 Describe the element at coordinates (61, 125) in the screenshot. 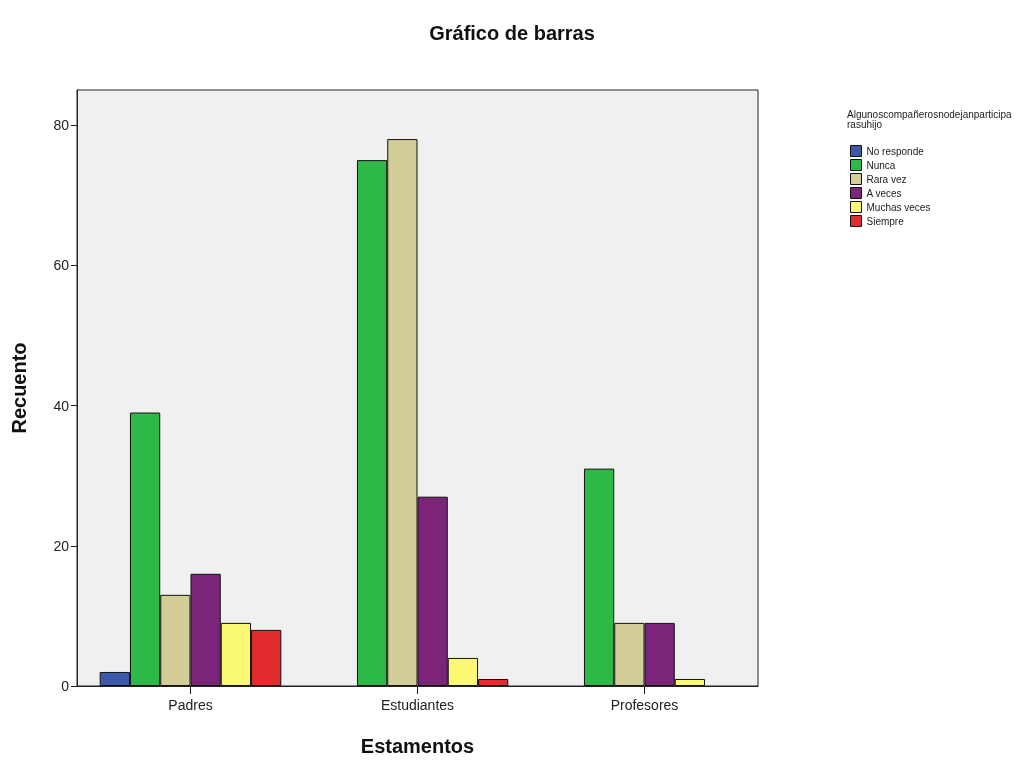

I see `y-tick-label: 80` at that location.